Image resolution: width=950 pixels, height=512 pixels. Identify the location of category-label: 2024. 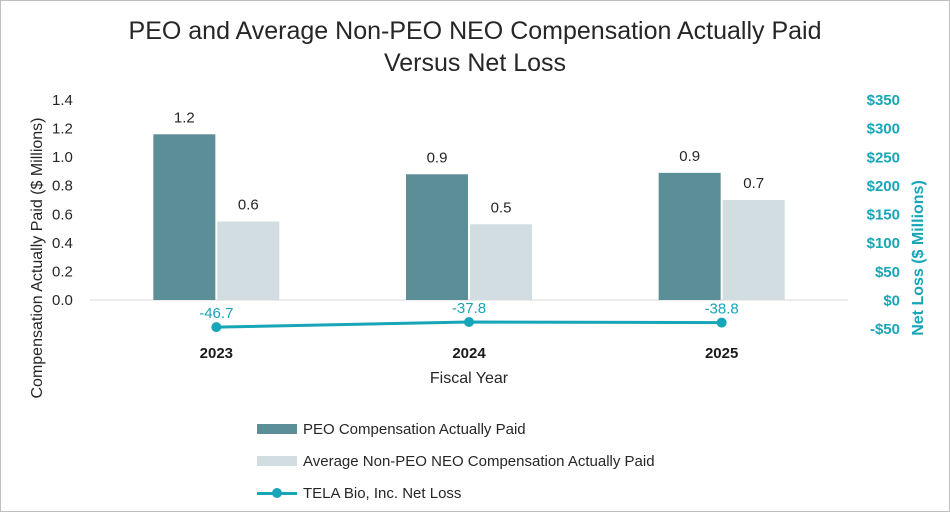
(469, 353).